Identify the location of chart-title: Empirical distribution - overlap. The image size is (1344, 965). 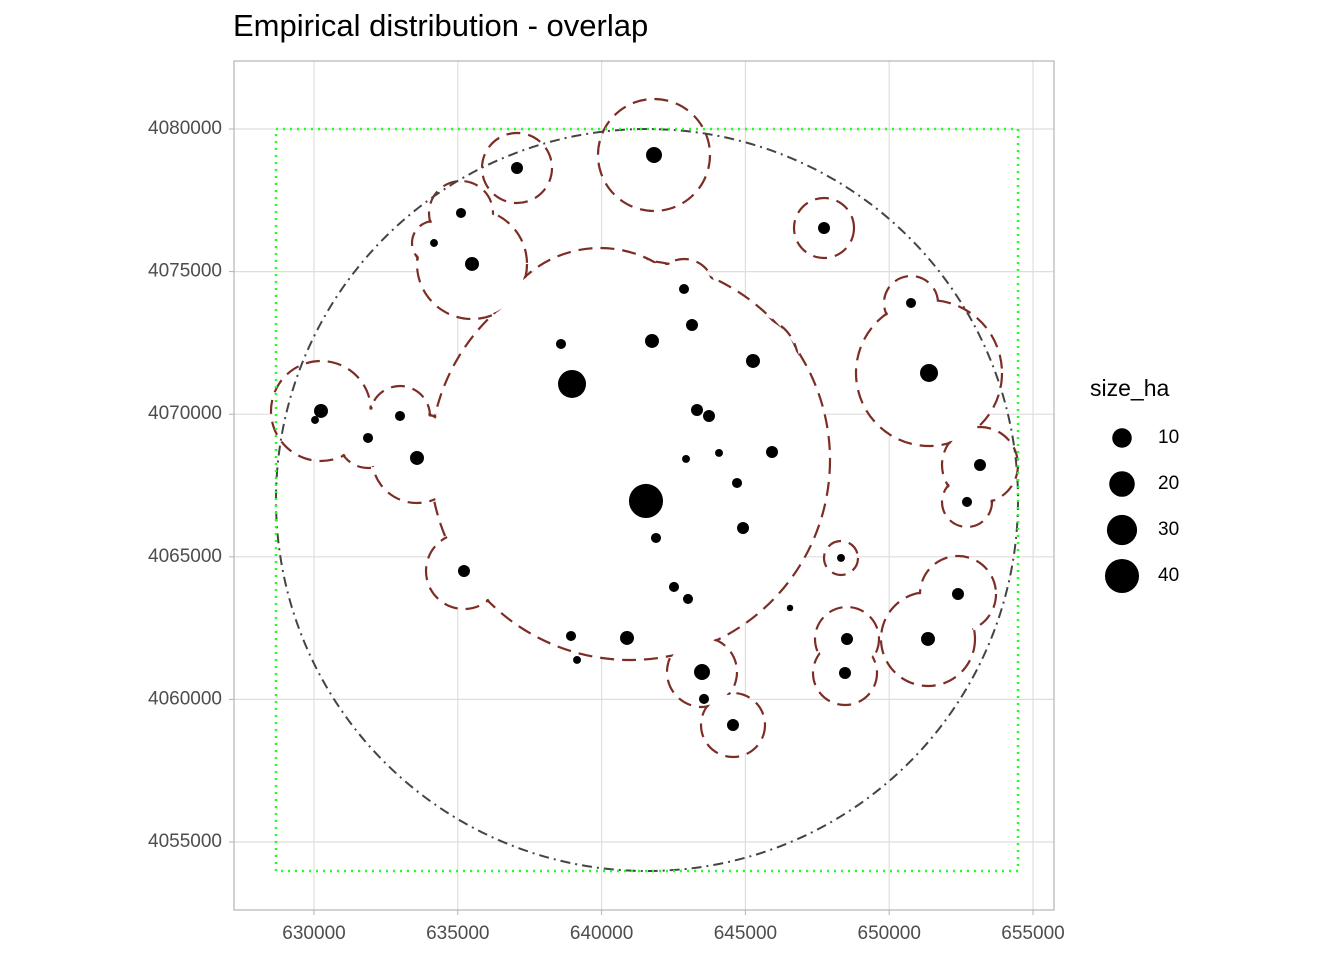
(440, 25).